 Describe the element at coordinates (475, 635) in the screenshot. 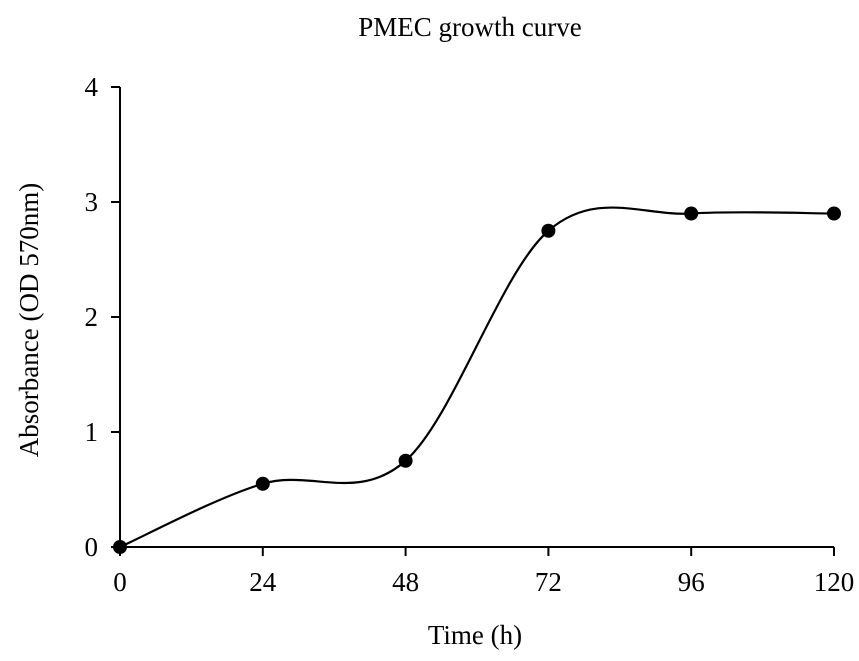

I see `x-axis-label: Time (h)` at that location.